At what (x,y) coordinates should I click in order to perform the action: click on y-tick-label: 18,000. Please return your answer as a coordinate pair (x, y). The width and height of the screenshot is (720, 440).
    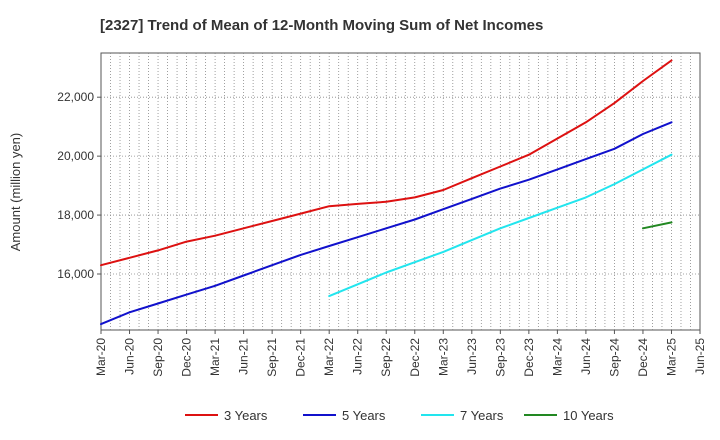
    Looking at the image, I should click on (75, 215).